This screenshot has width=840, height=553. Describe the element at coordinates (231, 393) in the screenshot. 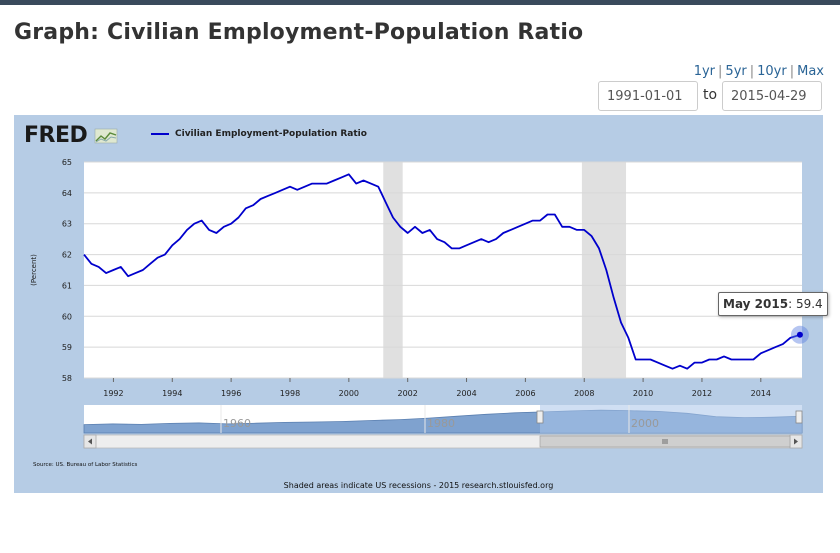

I see `x-tick-label: 1996` at that location.